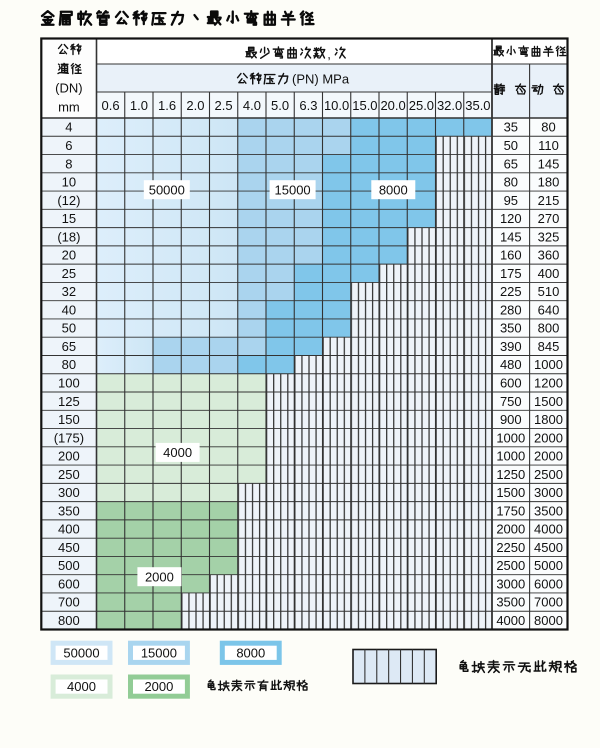  What do you see at coordinates (511, 200) in the screenshot?
I see `svg-text: 95` at bounding box center [511, 200].